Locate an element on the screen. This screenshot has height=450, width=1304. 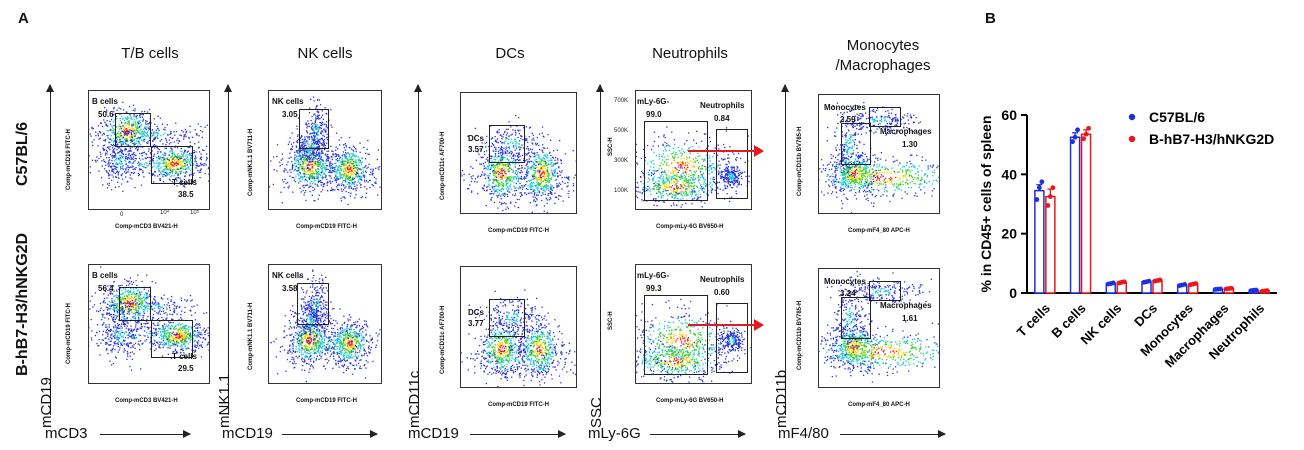
x-axis-label-4: mLy-6G is located at coordinates (614, 433).